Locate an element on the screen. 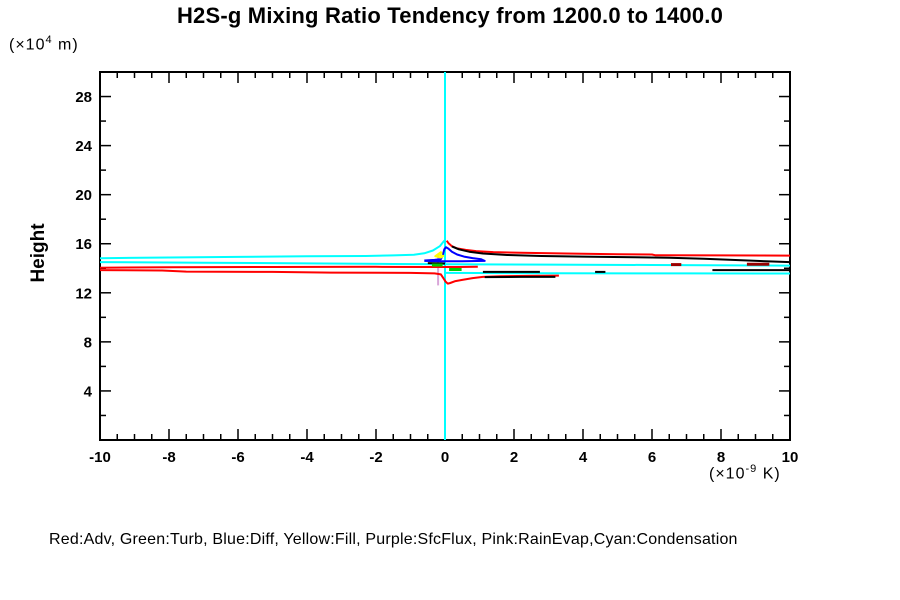  series-total-mid-left-dash is located at coordinates (436, 263).